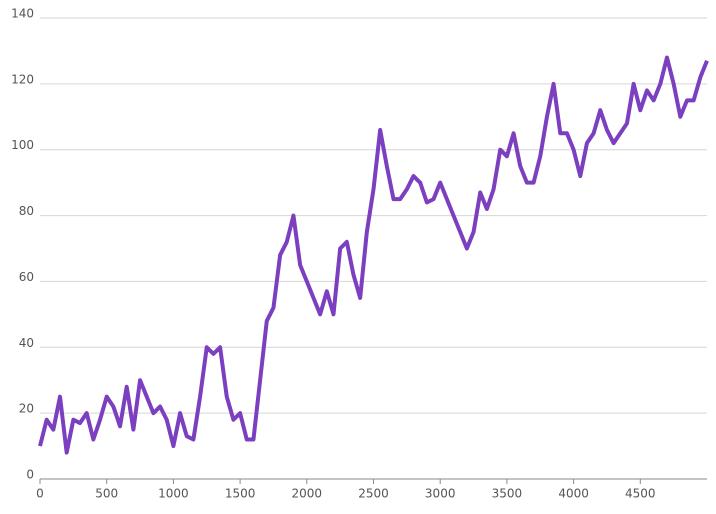 The height and width of the screenshot is (514, 716). What do you see at coordinates (106, 494) in the screenshot?
I see `x-tick-label: 500` at bounding box center [106, 494].